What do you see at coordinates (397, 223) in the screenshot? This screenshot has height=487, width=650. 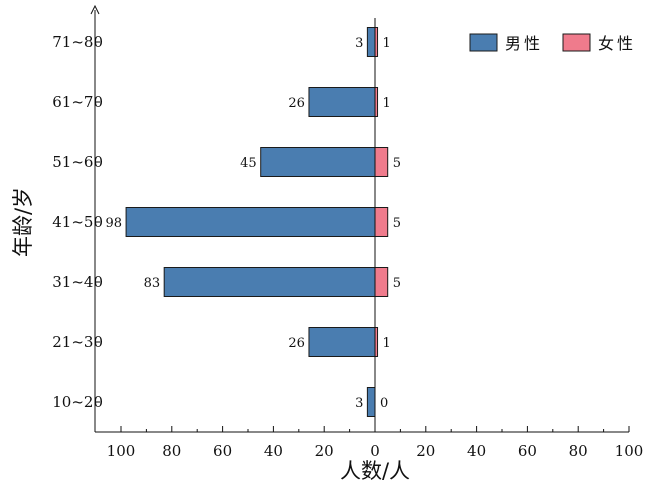 I see `data-label-female-41~50: 5` at bounding box center [397, 223].